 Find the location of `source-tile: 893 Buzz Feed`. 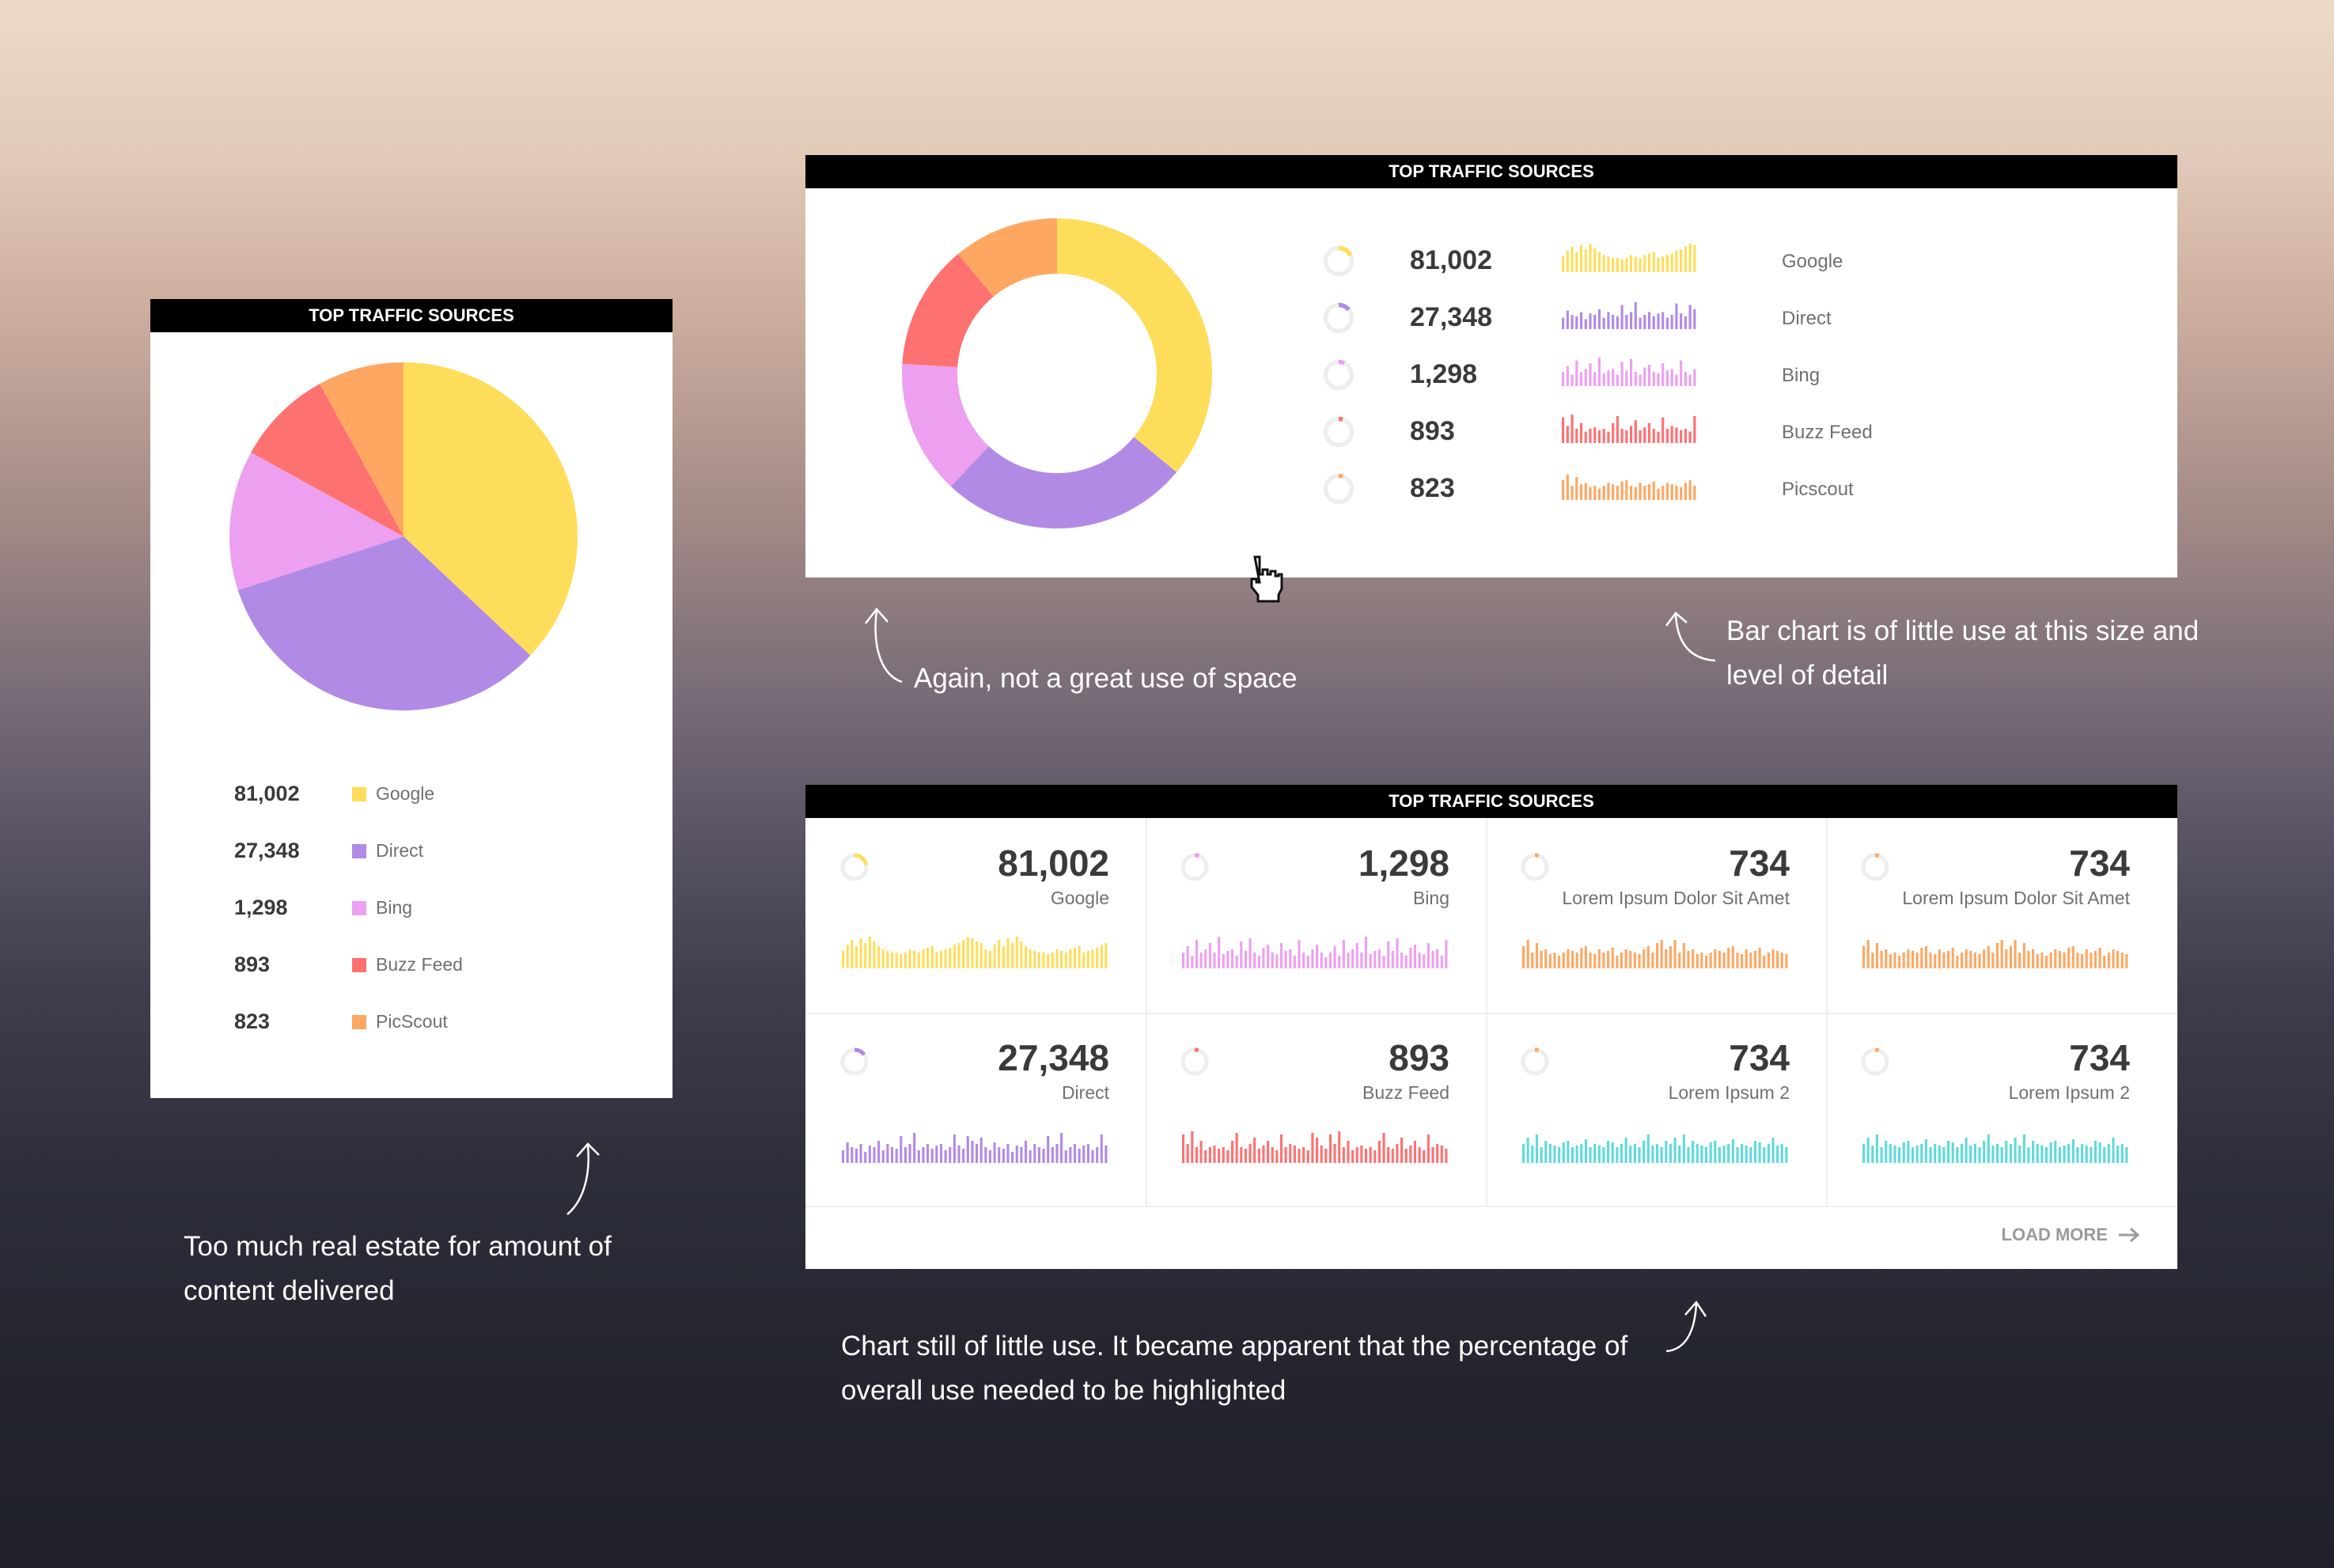

source-tile: 893 Buzz Feed is located at coordinates (1316, 1110).